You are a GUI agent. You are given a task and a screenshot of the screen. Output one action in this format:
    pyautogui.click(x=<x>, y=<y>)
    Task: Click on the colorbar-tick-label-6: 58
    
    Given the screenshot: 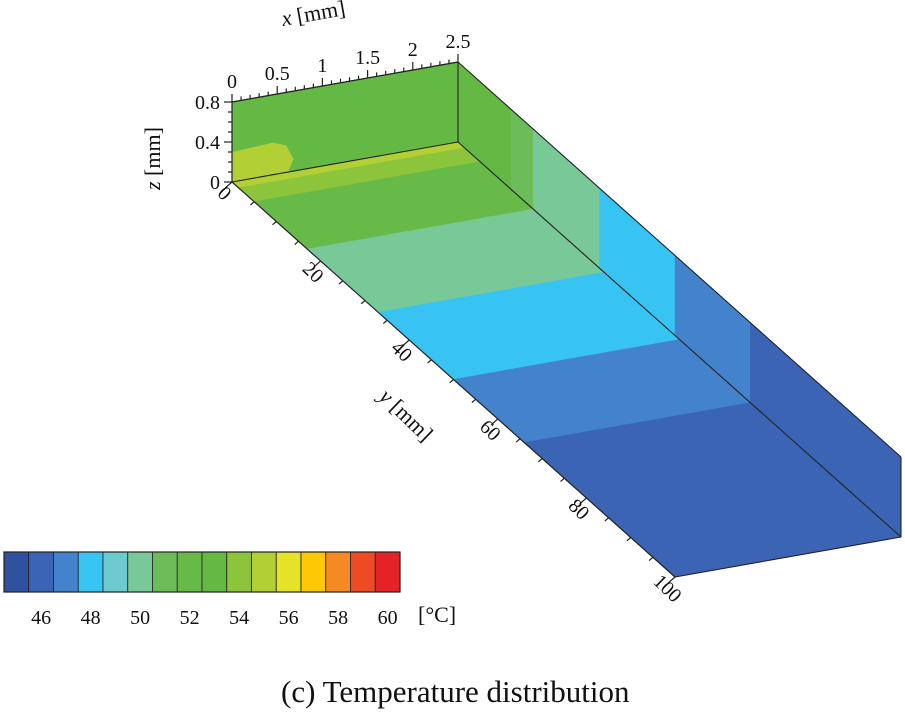 What is the action you would take?
    pyautogui.click(x=338, y=618)
    